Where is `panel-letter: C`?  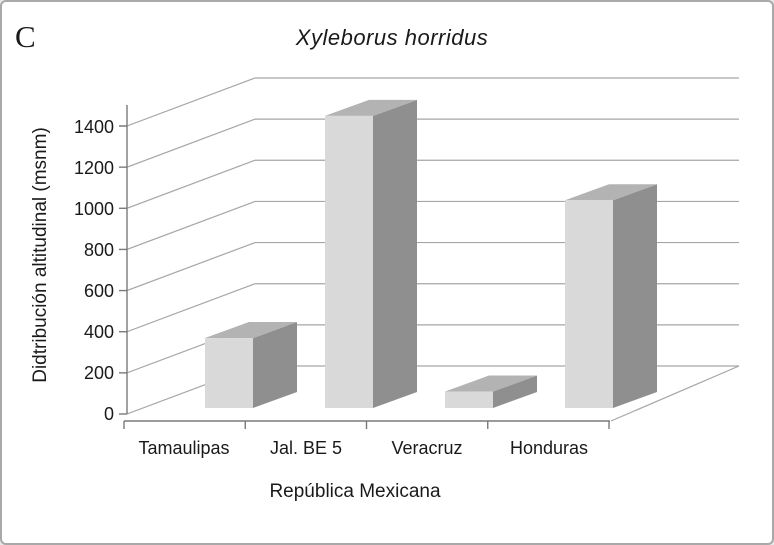
panel-letter: C is located at coordinates (25, 36).